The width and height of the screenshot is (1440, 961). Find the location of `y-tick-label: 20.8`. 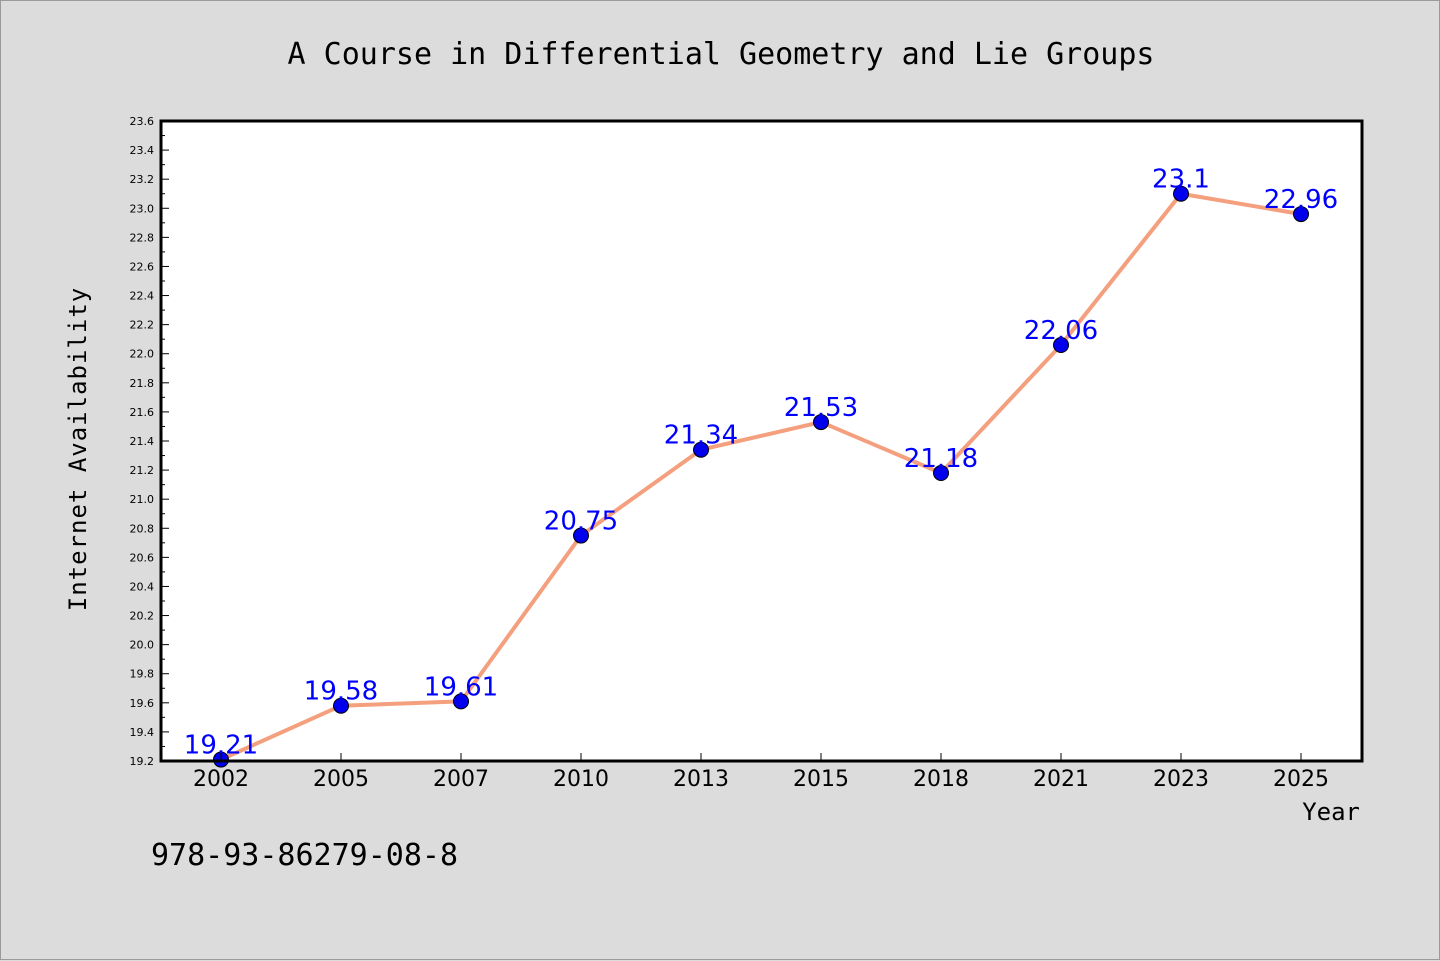

y-tick-label: 20.8 is located at coordinates (142, 528).